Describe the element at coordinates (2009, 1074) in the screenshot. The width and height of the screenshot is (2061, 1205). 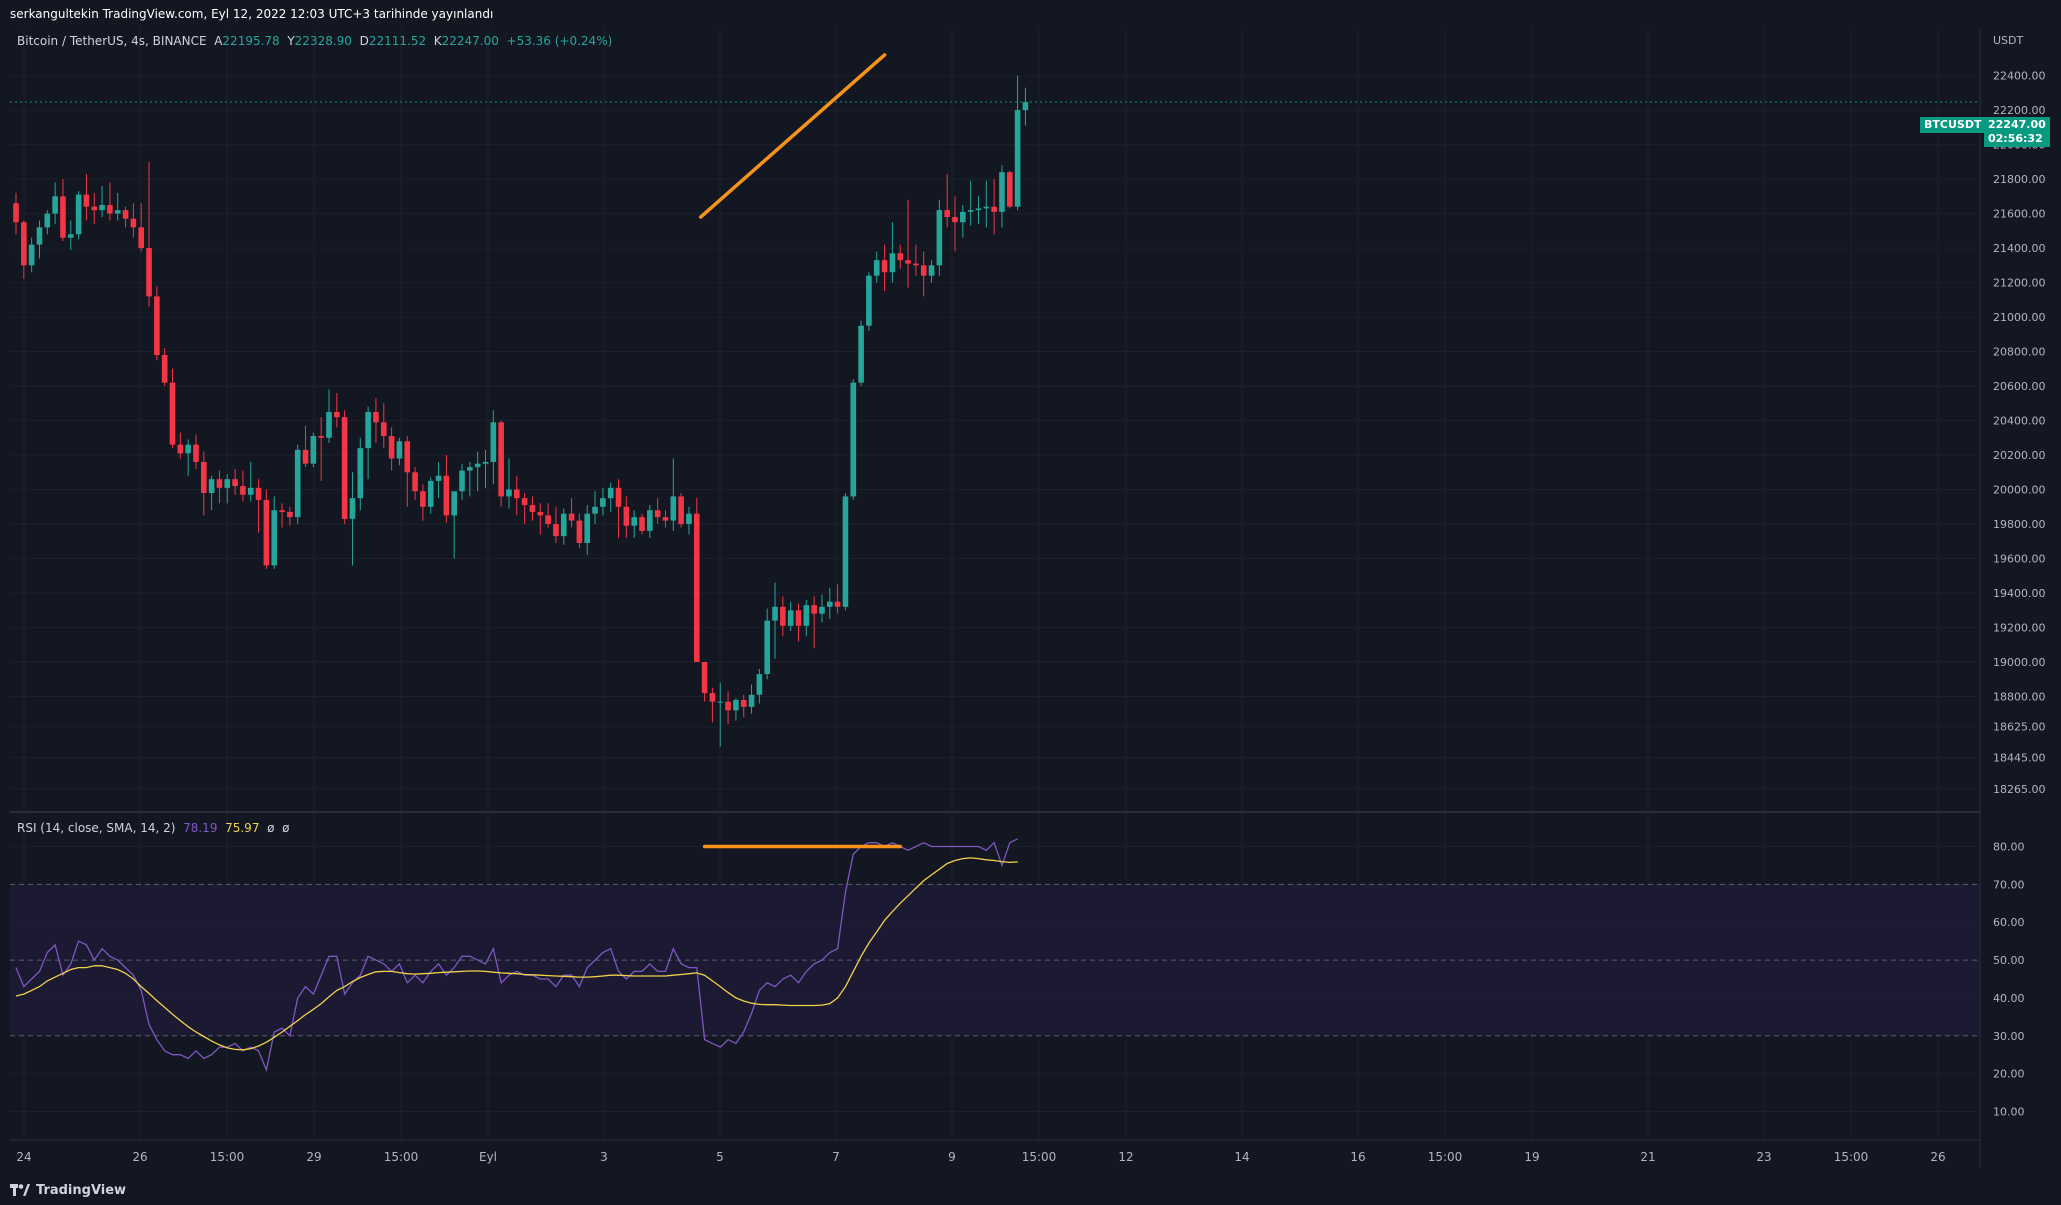
I see `rsi-tick-label: 20.00` at that location.